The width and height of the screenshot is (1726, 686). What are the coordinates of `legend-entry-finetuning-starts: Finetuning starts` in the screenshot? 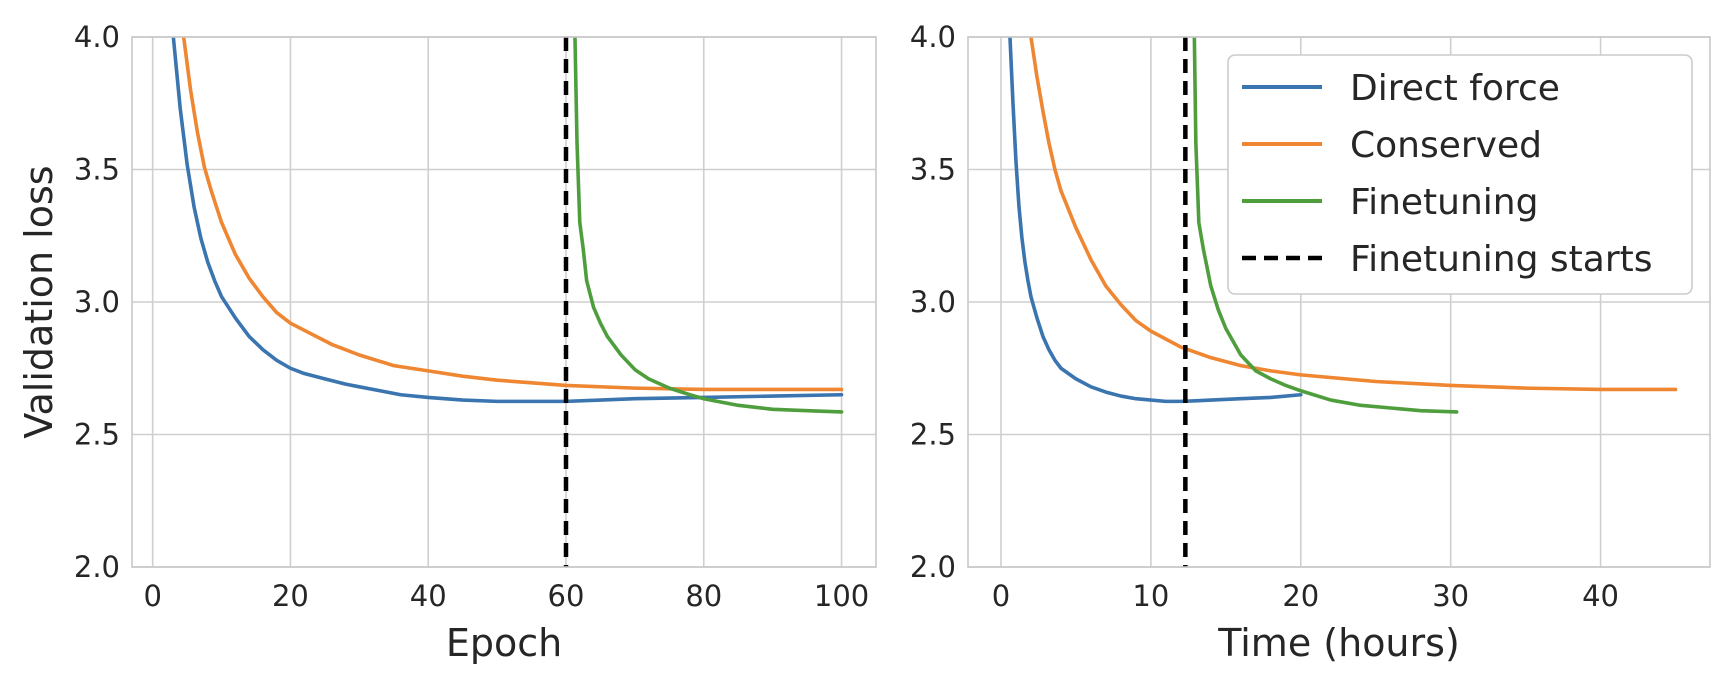 It's located at (1447, 259).